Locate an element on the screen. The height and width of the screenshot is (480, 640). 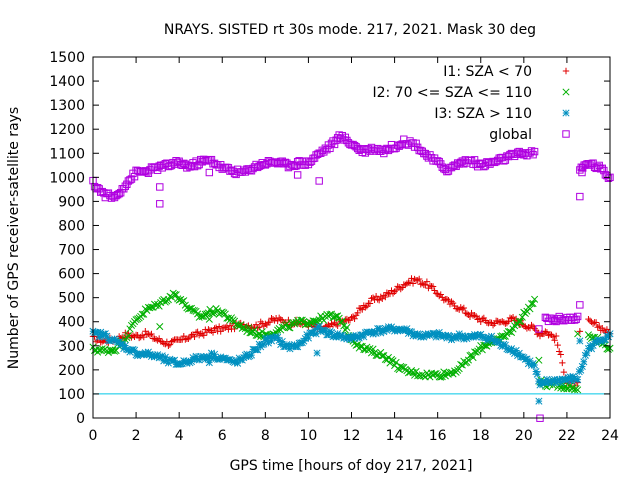
legend-label: I2: 70 <= SZA <= 110 is located at coordinates (452, 93).